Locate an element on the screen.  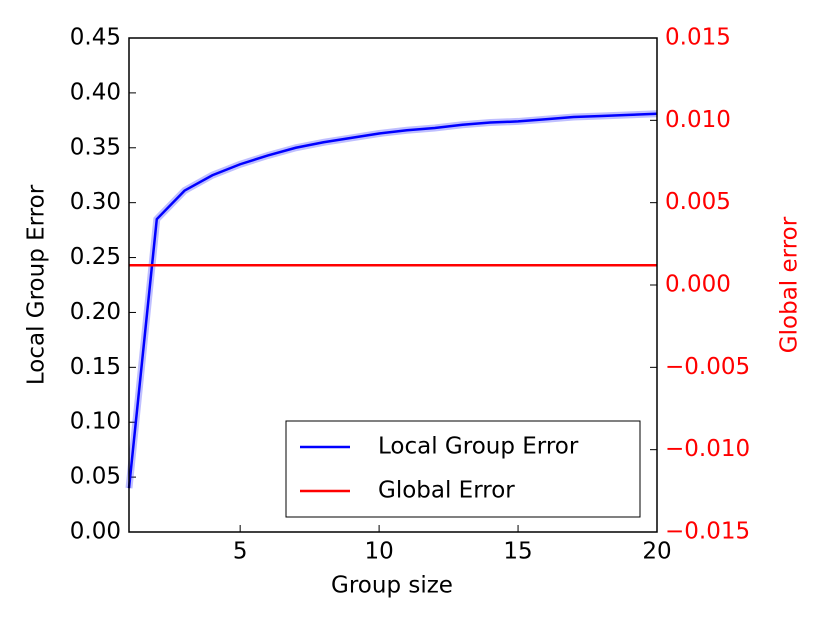
y2-tick-label: −0.015 is located at coordinates (707, 532).